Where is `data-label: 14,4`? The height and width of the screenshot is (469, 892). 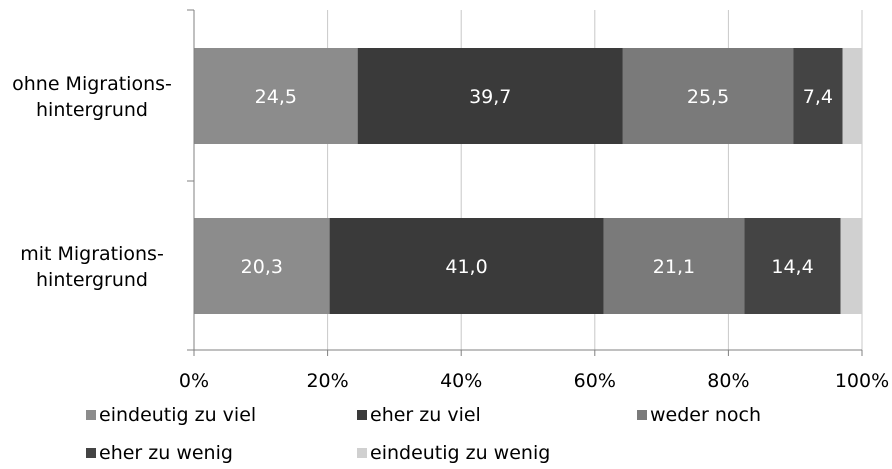
data-label: 14,4 is located at coordinates (792, 267).